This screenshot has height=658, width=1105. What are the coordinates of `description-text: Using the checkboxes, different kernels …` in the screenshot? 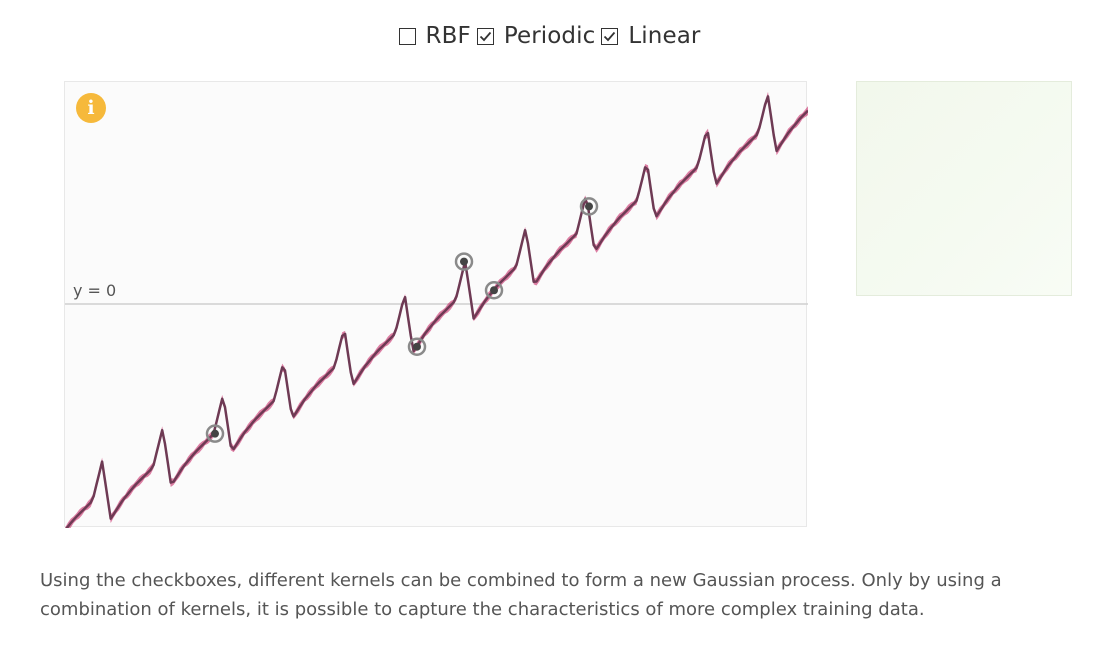 It's located at (521, 595).